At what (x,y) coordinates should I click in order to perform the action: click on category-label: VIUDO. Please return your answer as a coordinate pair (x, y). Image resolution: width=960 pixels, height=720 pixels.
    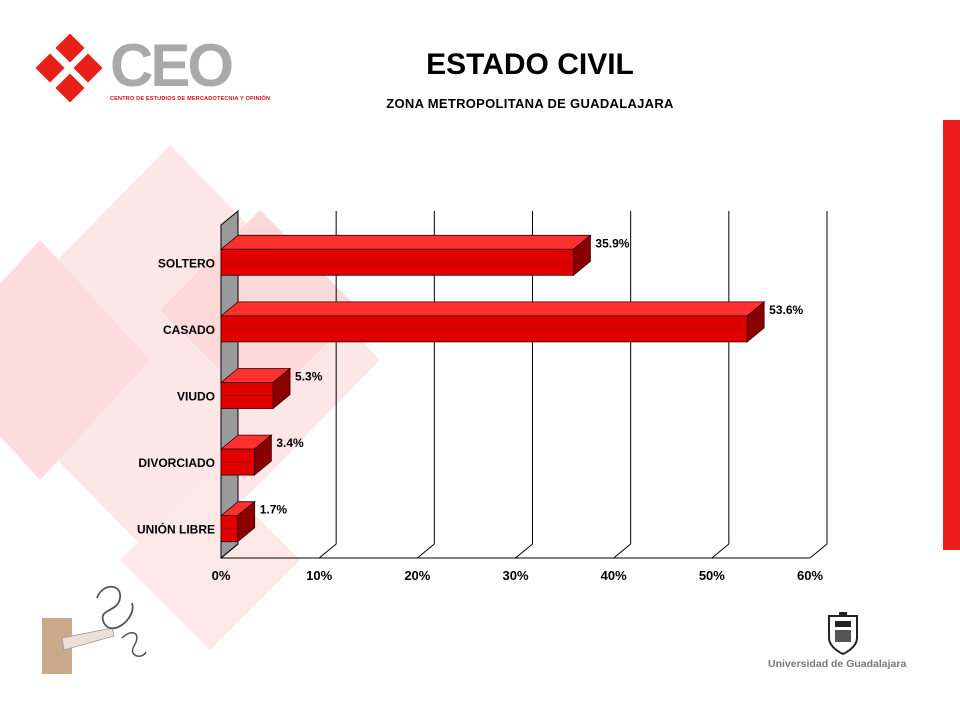
    Looking at the image, I should click on (196, 397).